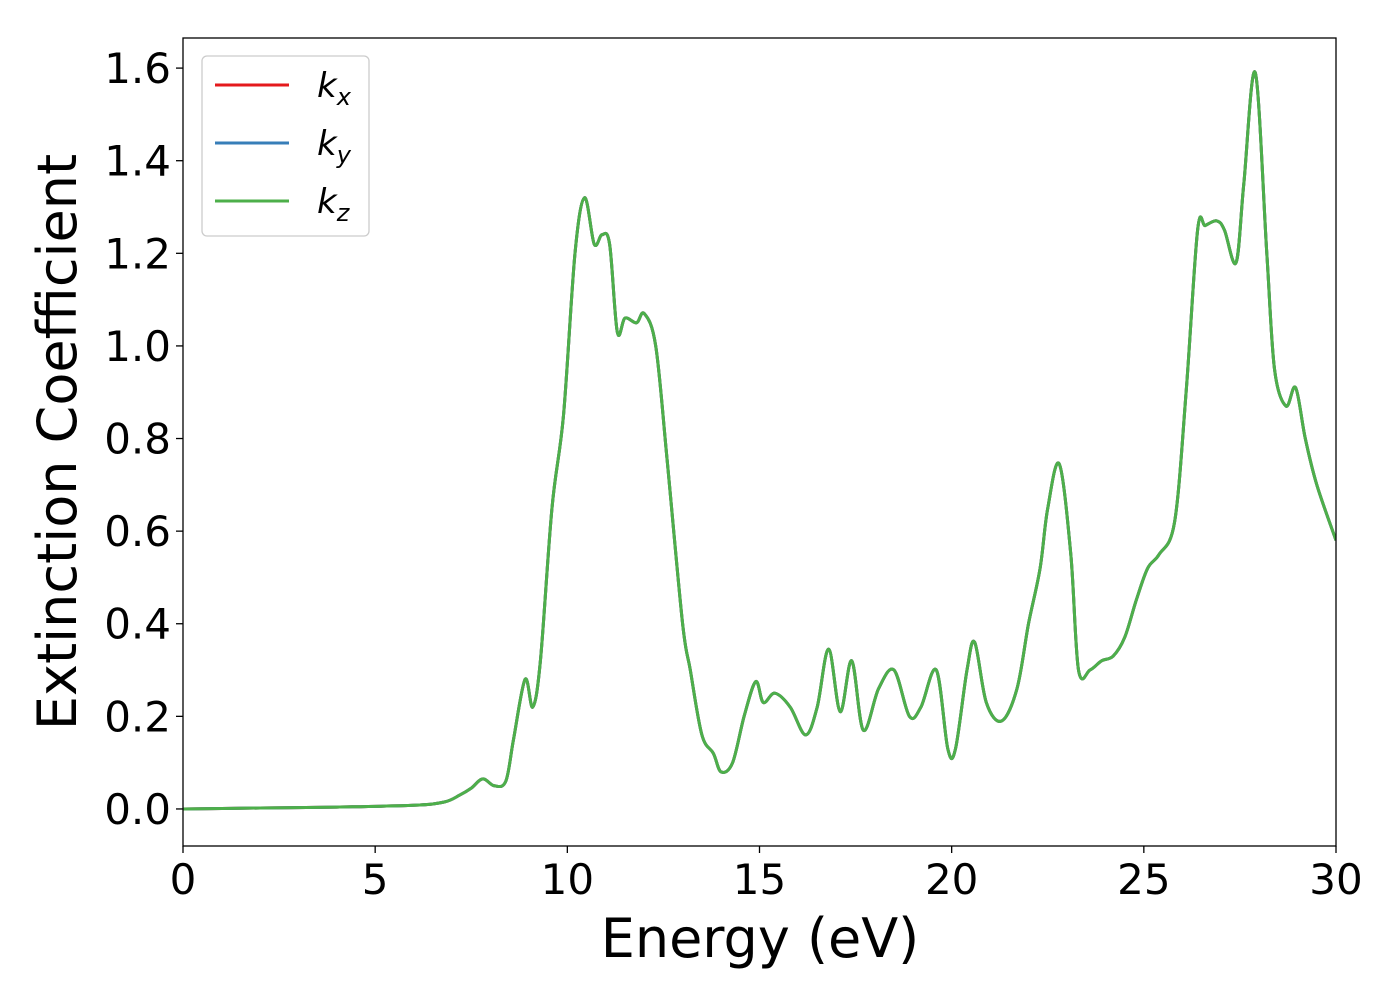 This screenshot has height=1000, width=1400. I want to click on legend: kx ky kz, so click(285, 146).